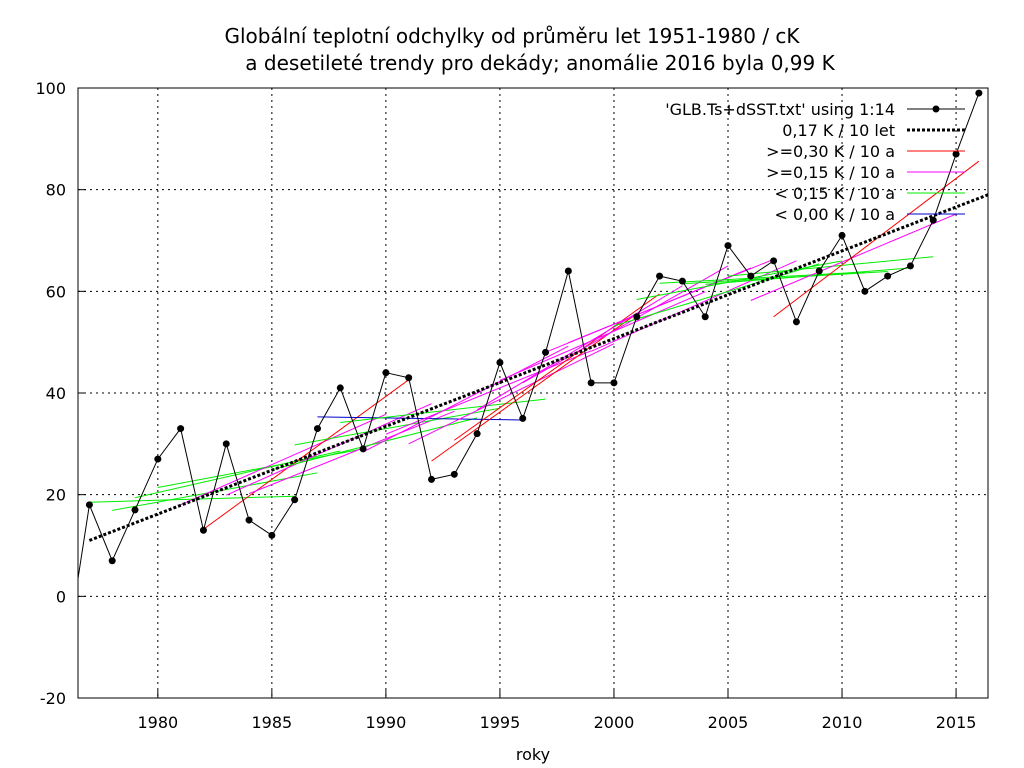  I want to click on y-tick-label: 0, so click(61, 596).